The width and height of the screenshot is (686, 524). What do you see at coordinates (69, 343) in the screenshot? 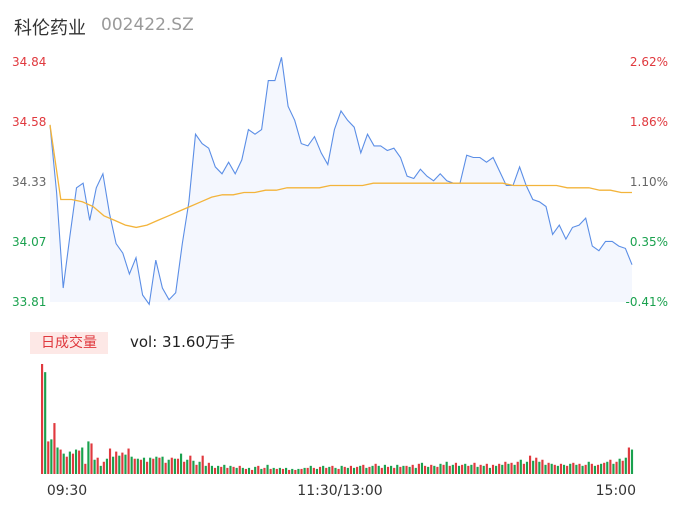
I see `volume-tab-badge: 日成交量` at bounding box center [69, 343].